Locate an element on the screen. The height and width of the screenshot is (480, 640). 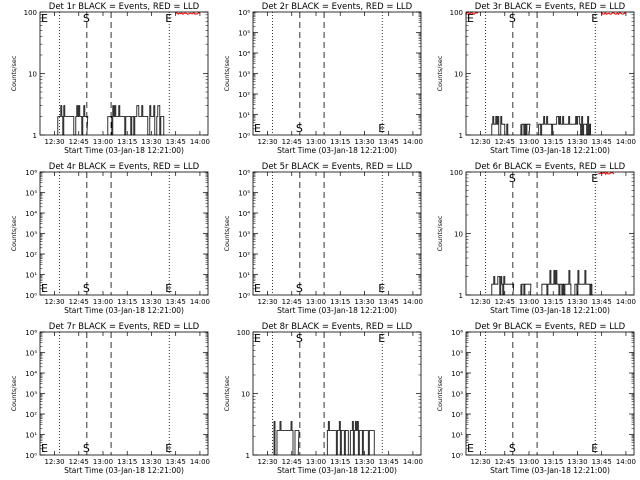
chart-title: Det 6r BLACK = Events, RED = LLD is located at coordinates (550, 167).